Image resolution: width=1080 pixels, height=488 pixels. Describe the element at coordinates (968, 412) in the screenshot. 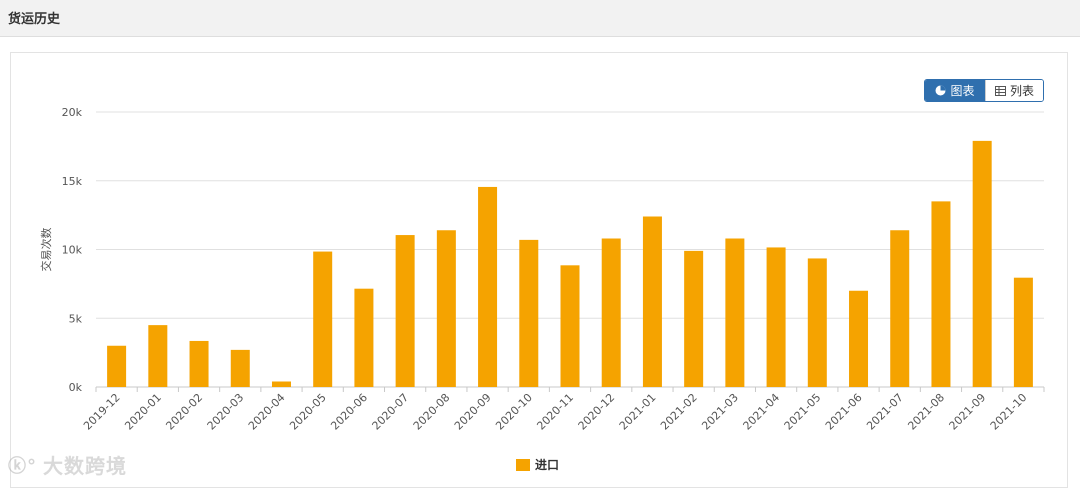

I see `x-tick-label: 2021-09` at that location.